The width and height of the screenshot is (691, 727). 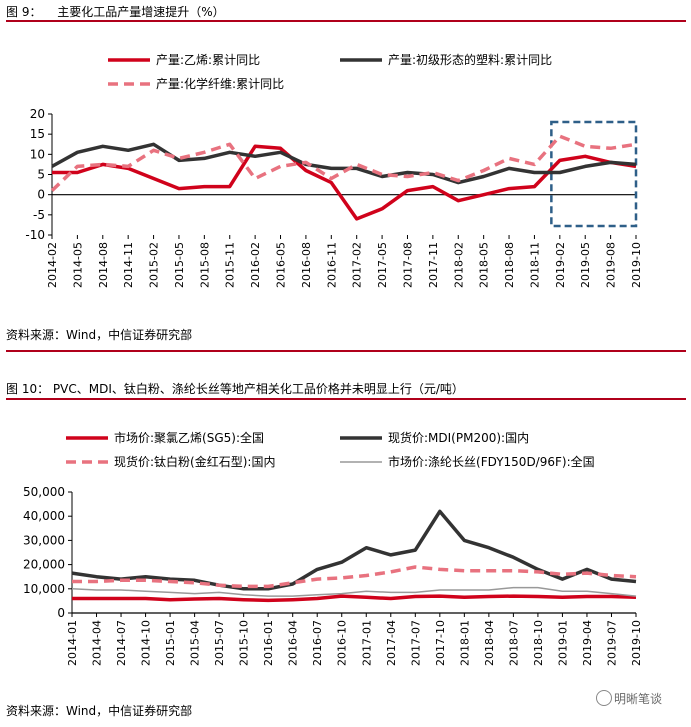 I want to click on x-tick-label: 2018-07, so click(x=513, y=643).